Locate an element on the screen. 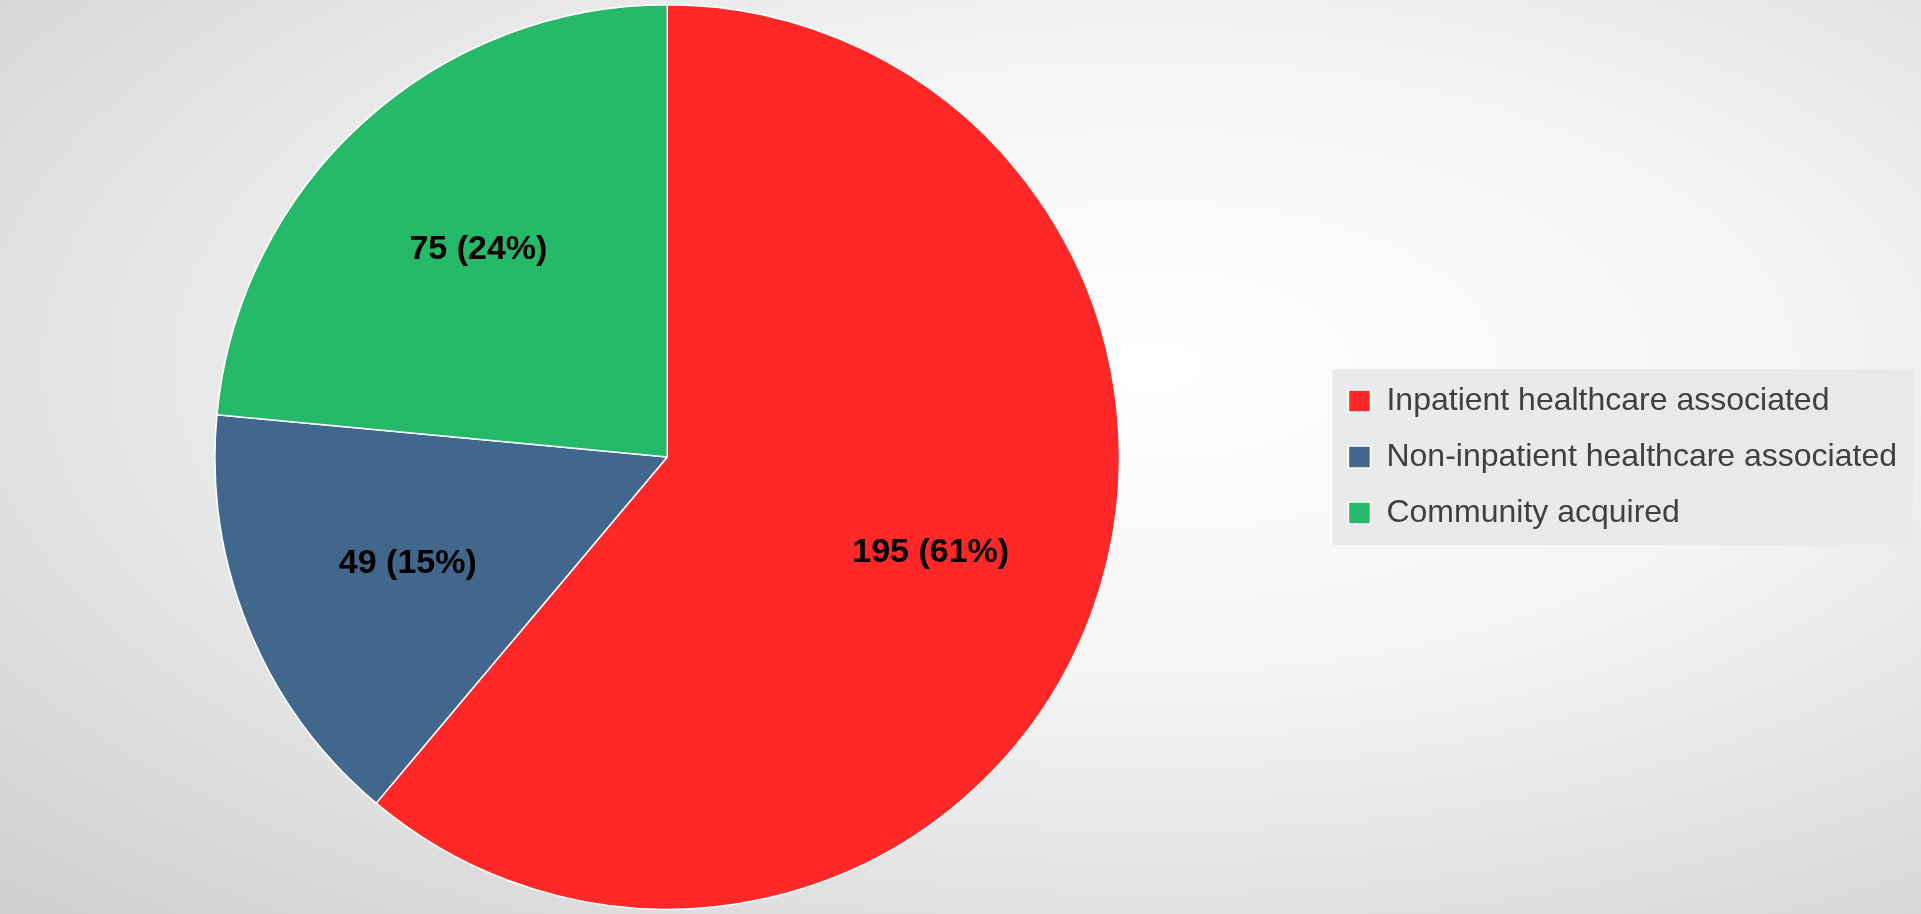  data-label: 49 (15%) is located at coordinates (407, 560).